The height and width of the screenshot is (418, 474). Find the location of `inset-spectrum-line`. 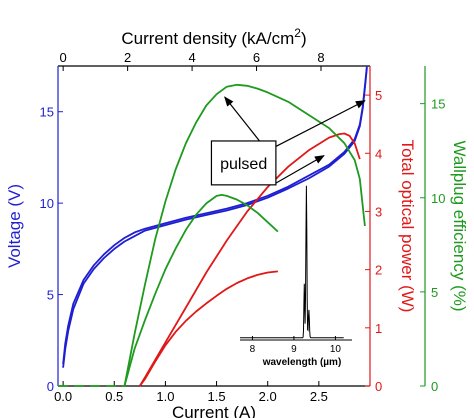

inset-spectrum-line is located at coordinates (292, 262).